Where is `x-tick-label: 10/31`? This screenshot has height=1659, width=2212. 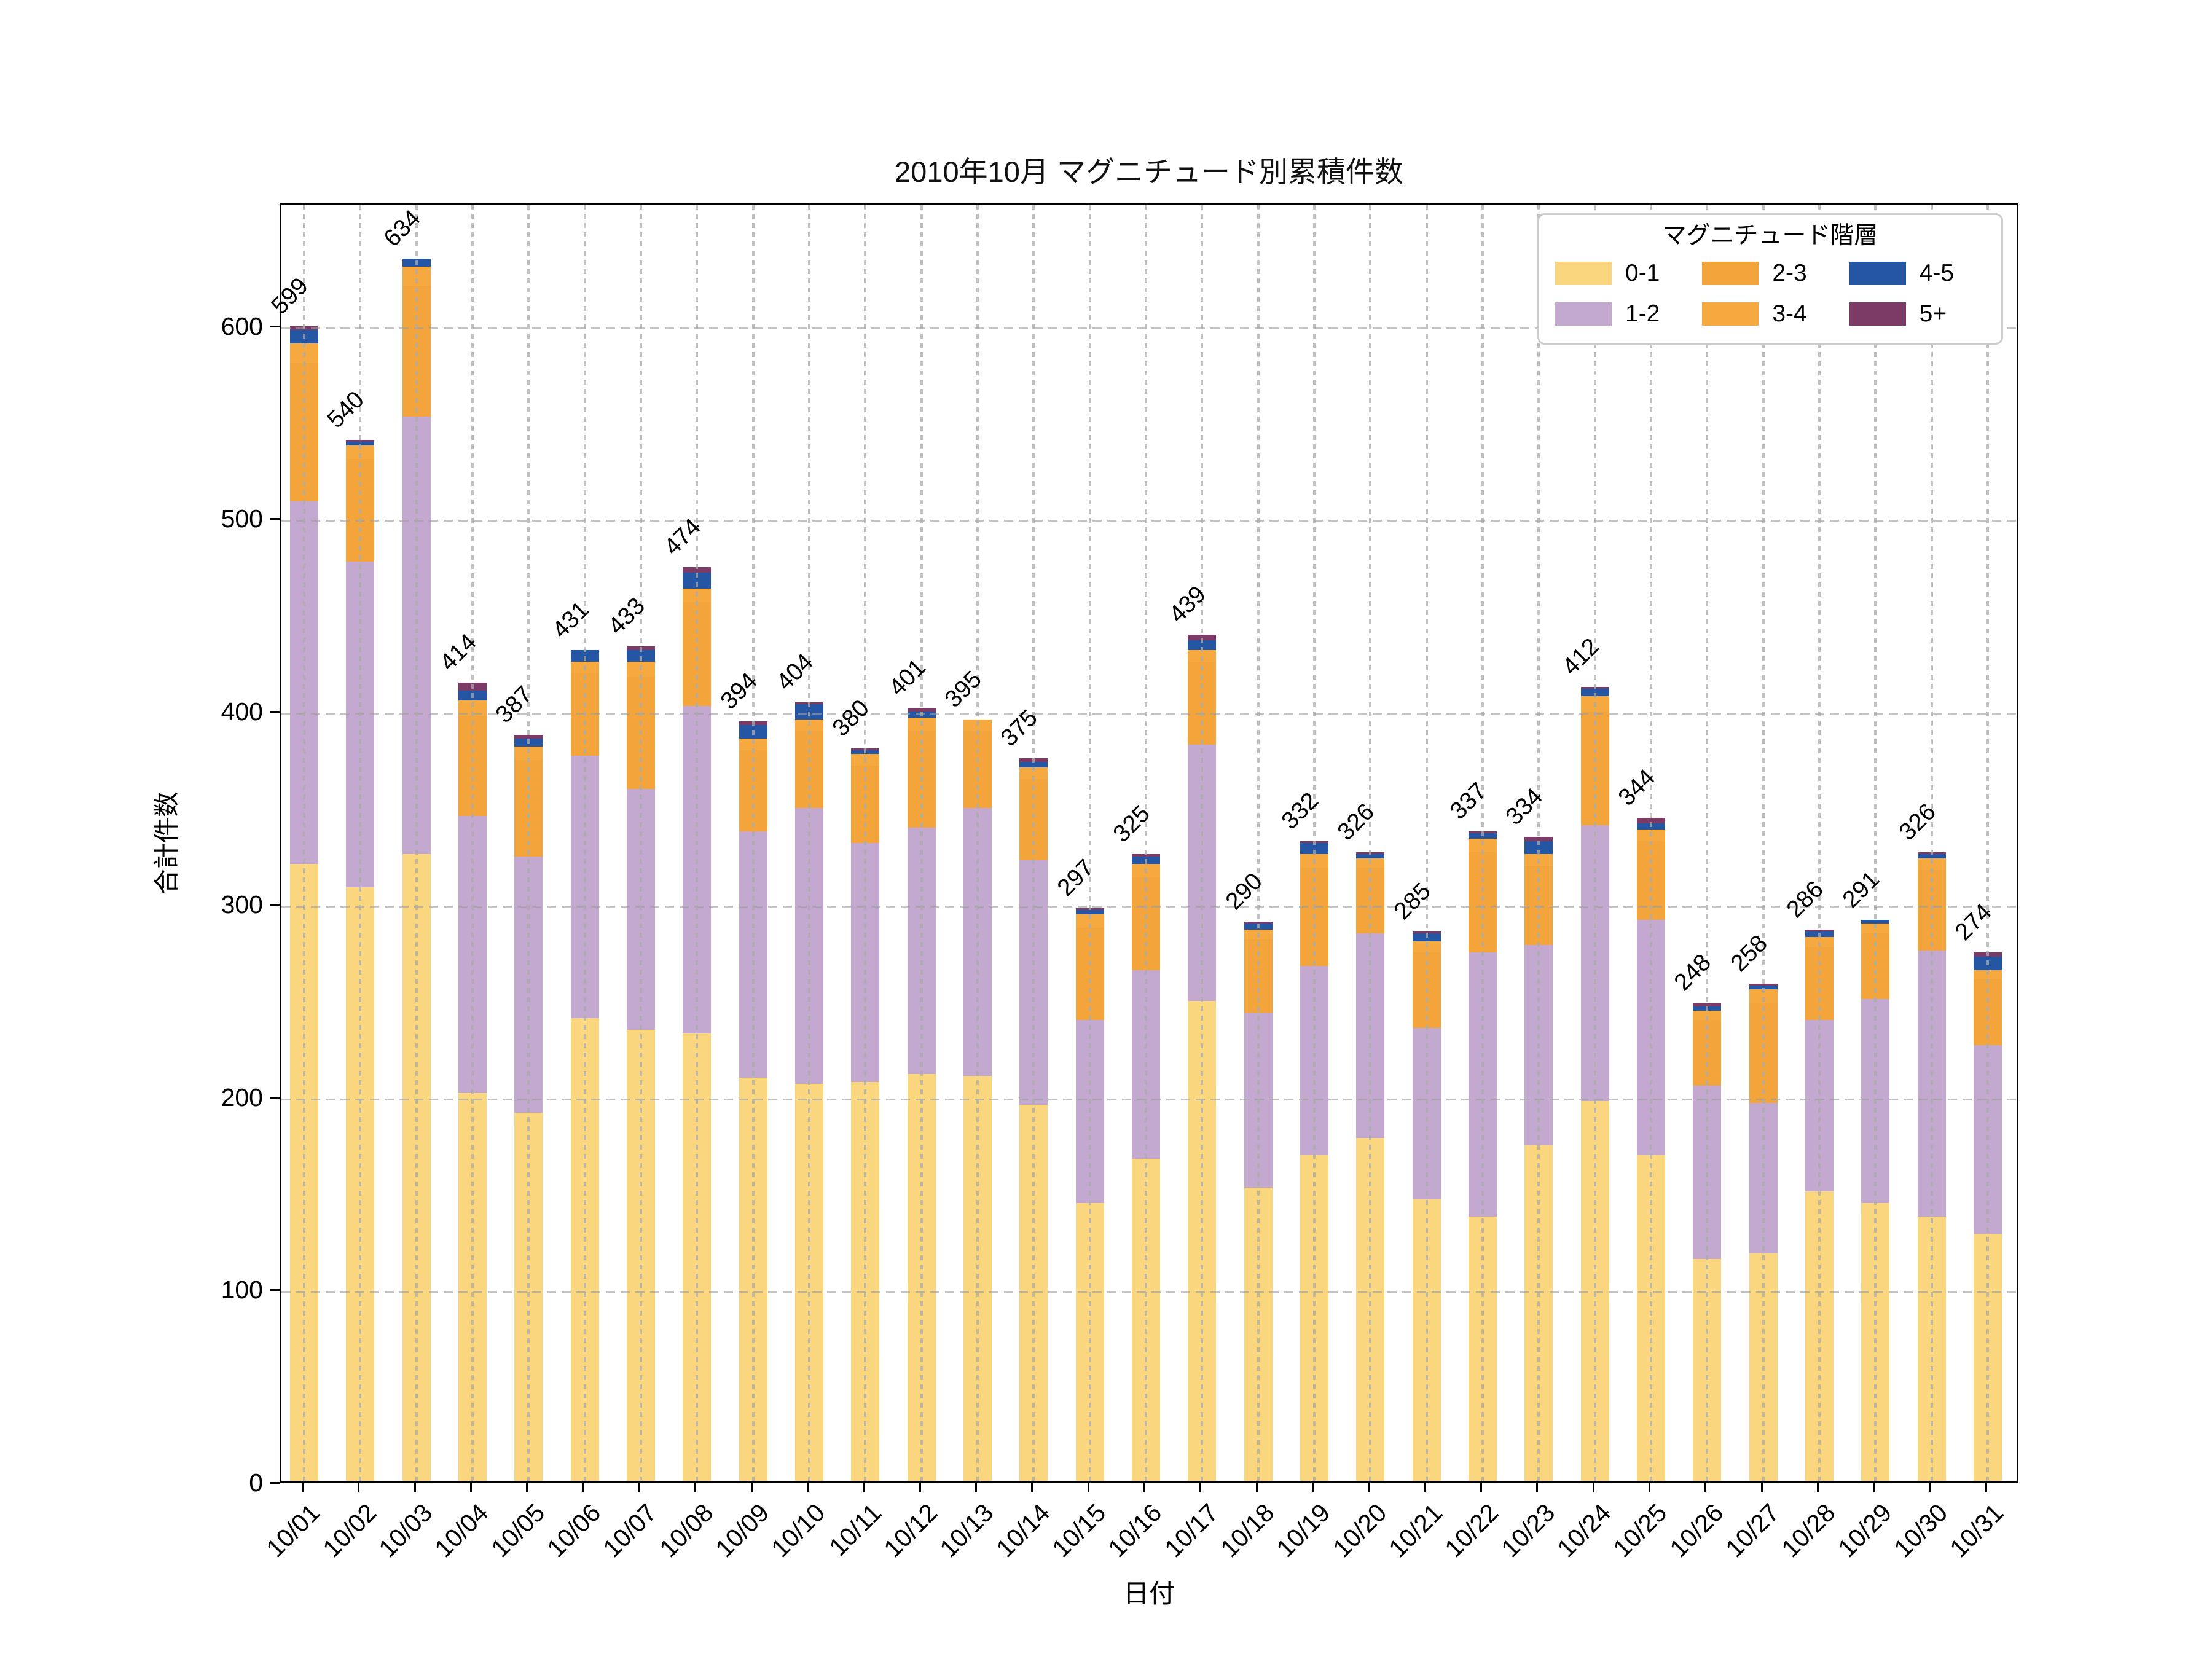 x-tick-label: 10/31 is located at coordinates (1976, 1530).